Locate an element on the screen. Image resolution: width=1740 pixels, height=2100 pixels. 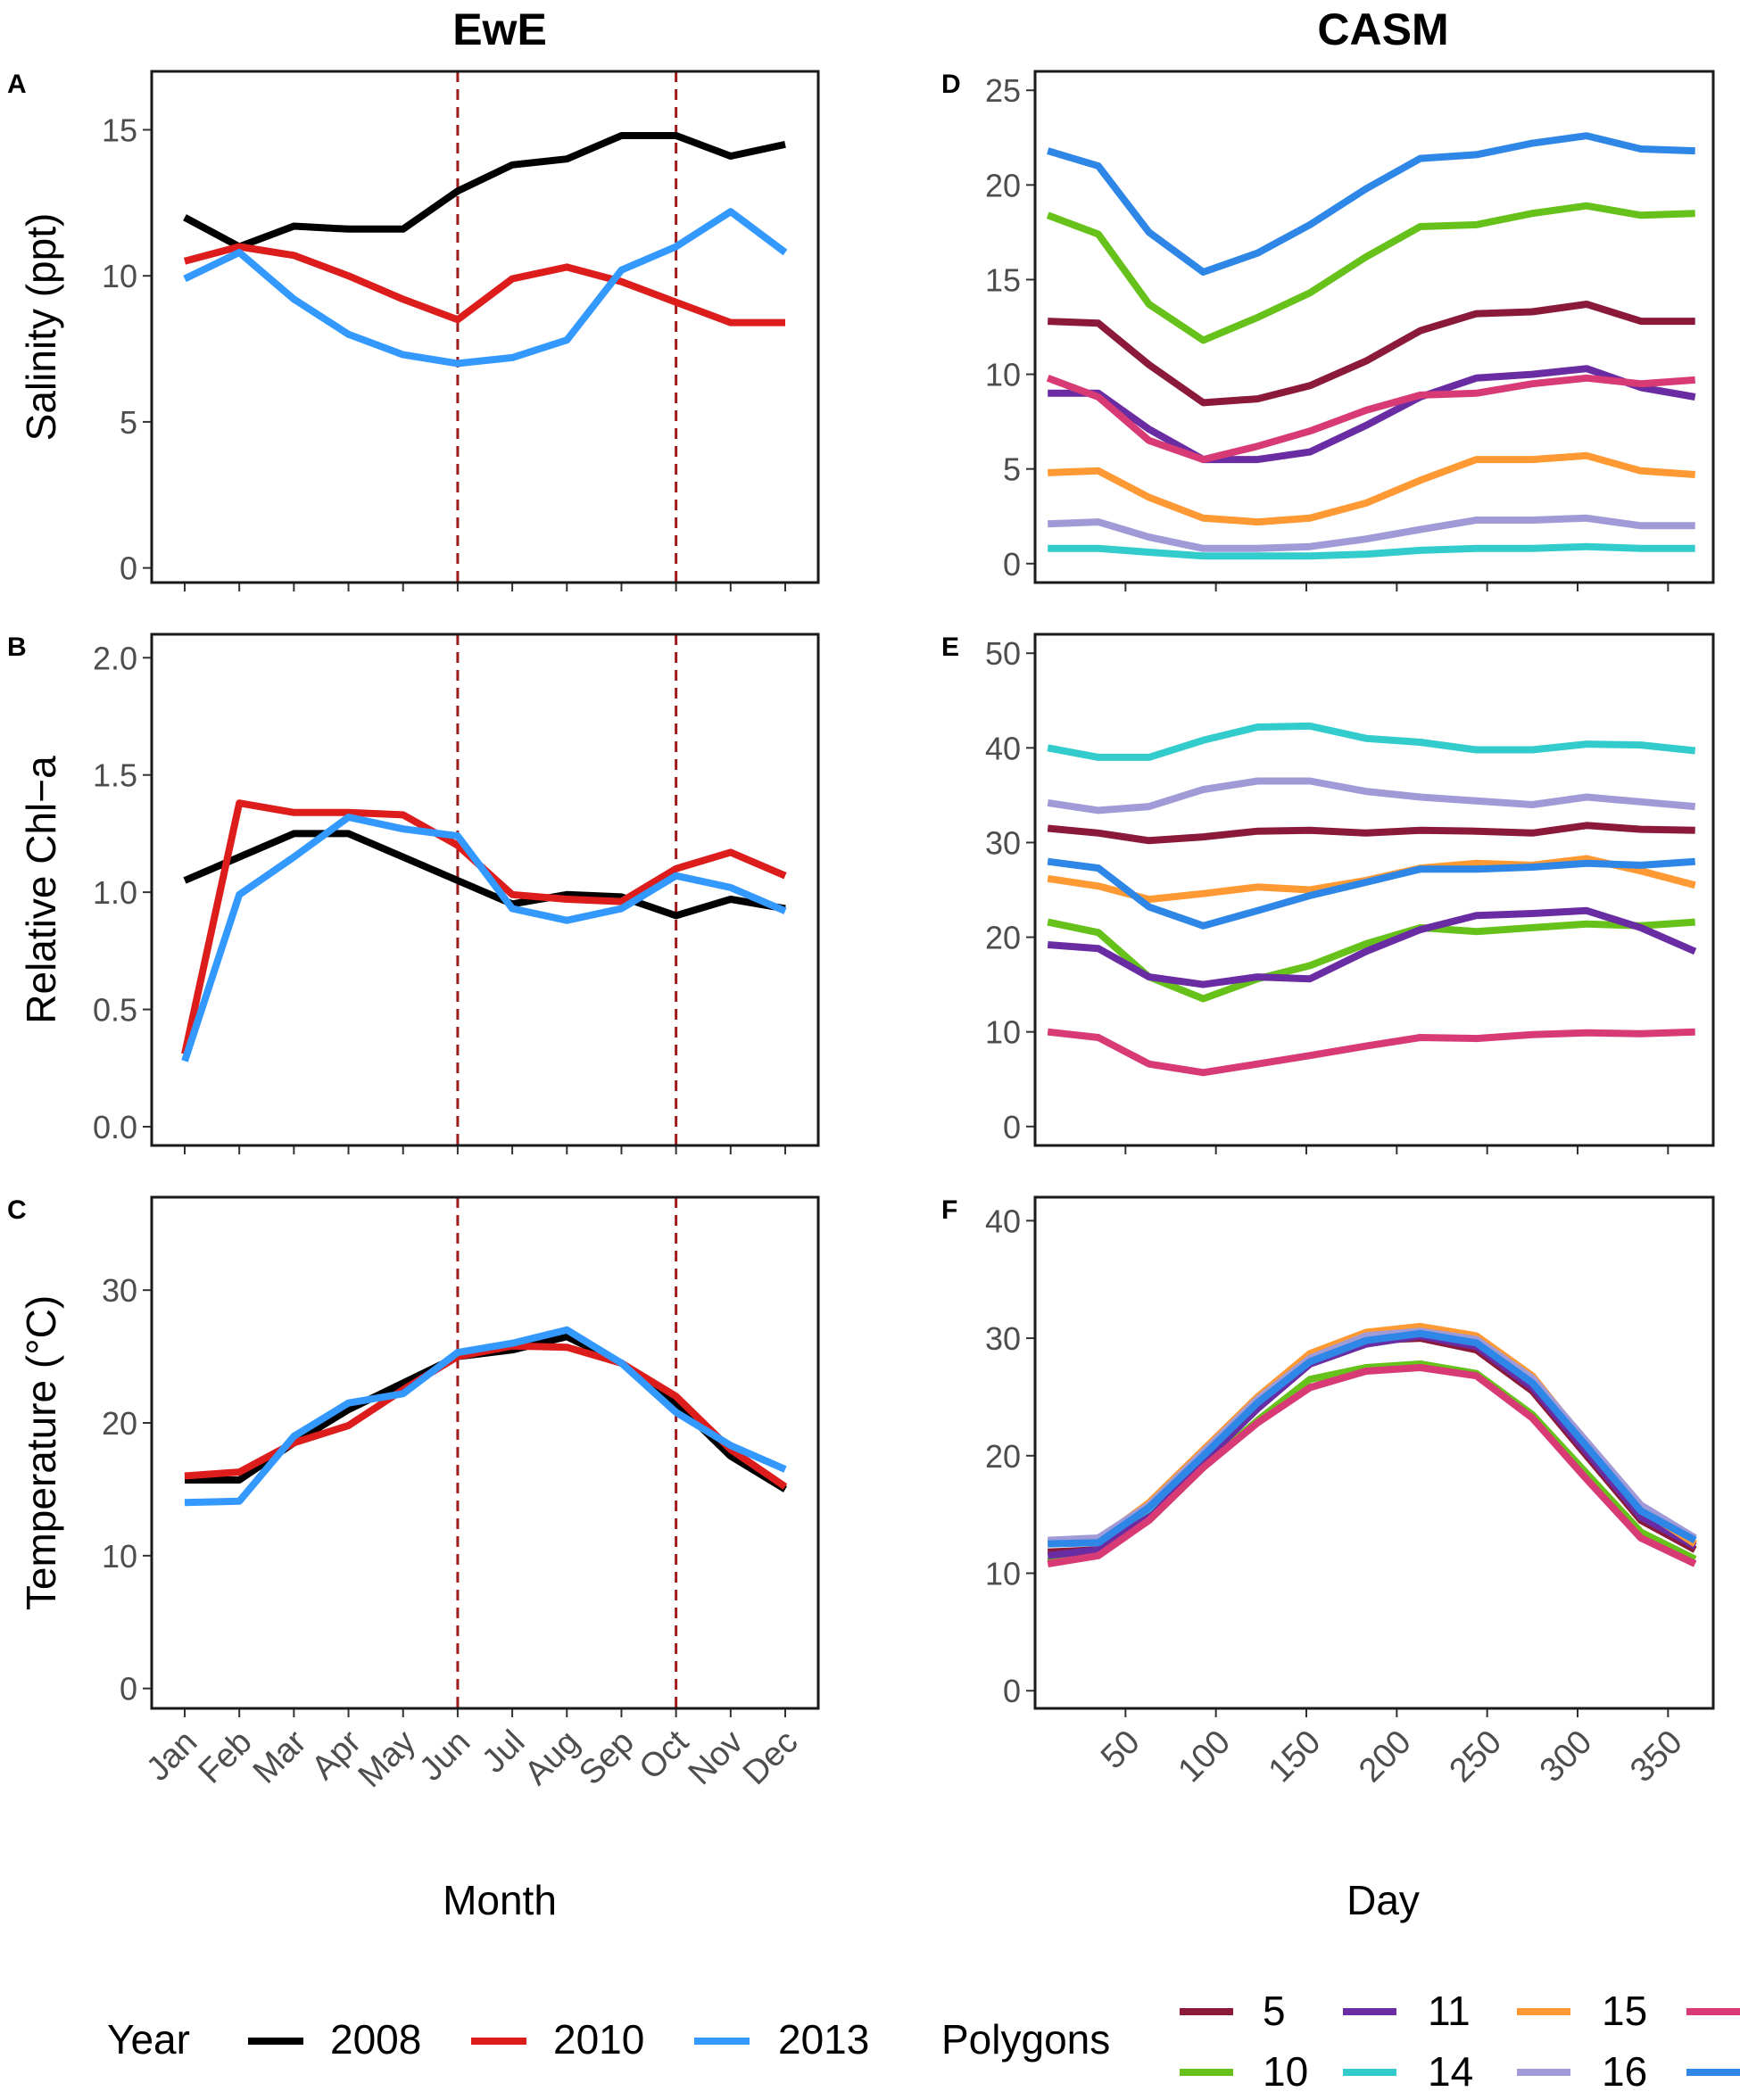
y-tick-label-b-0: 0.0 is located at coordinates (115, 1127).